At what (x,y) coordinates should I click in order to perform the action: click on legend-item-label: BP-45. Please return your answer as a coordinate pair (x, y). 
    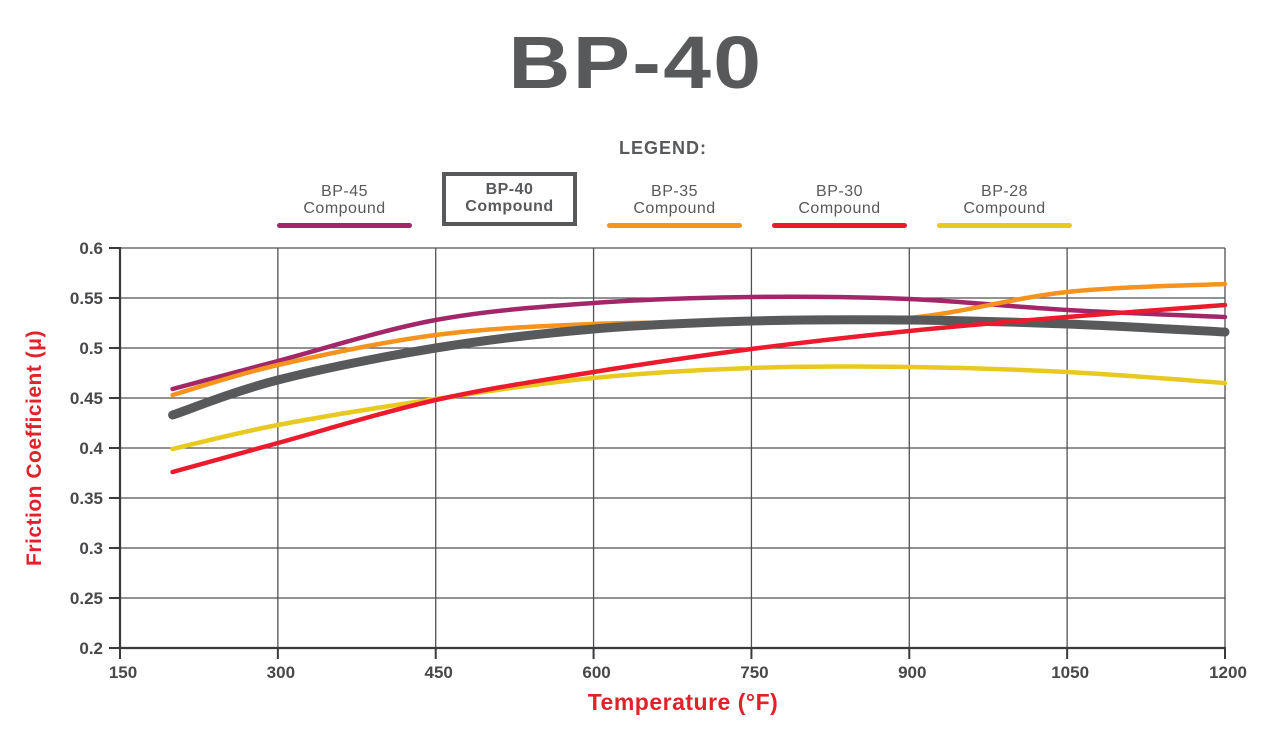
    Looking at the image, I should click on (344, 191).